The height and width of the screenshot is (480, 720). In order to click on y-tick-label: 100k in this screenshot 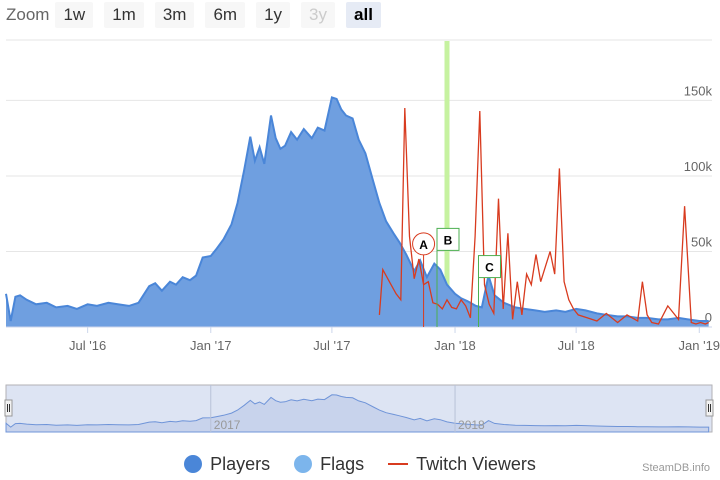, I will do `click(698, 166)`.